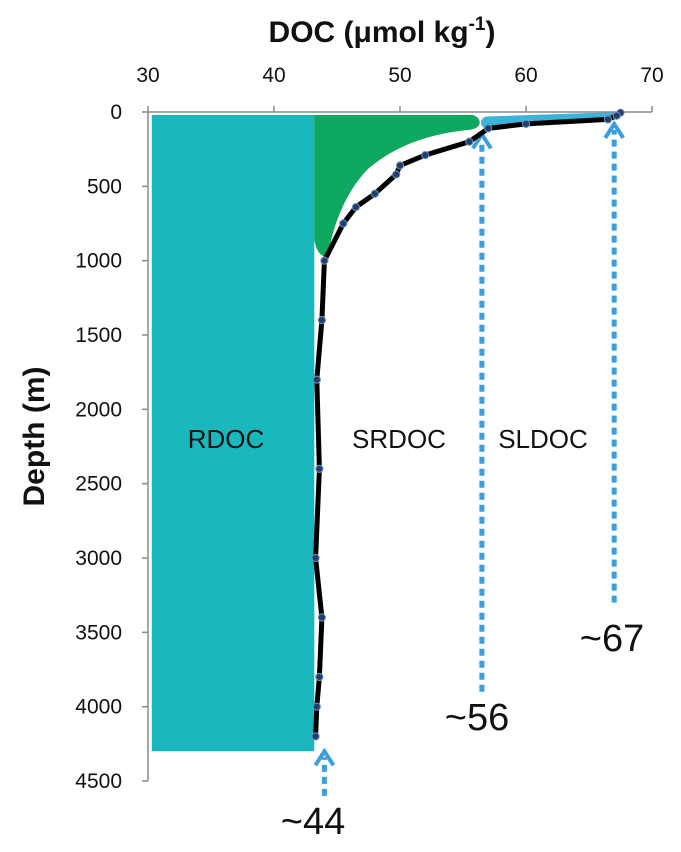 This screenshot has width=681, height=852. Describe the element at coordinates (98, 335) in the screenshot. I see `y-tick-label: 1500` at that location.